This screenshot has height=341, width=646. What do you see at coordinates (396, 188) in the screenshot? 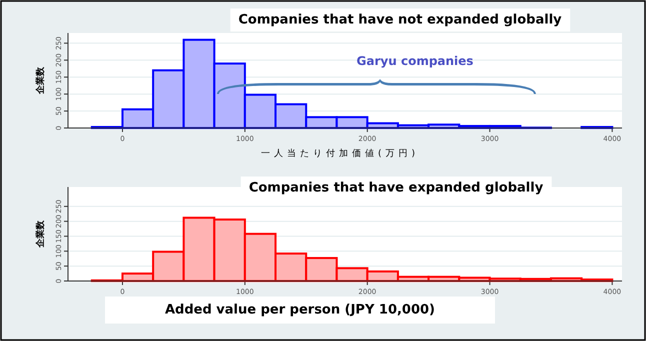
I see `chart-title: Companies that have expanded globally` at bounding box center [396, 188].